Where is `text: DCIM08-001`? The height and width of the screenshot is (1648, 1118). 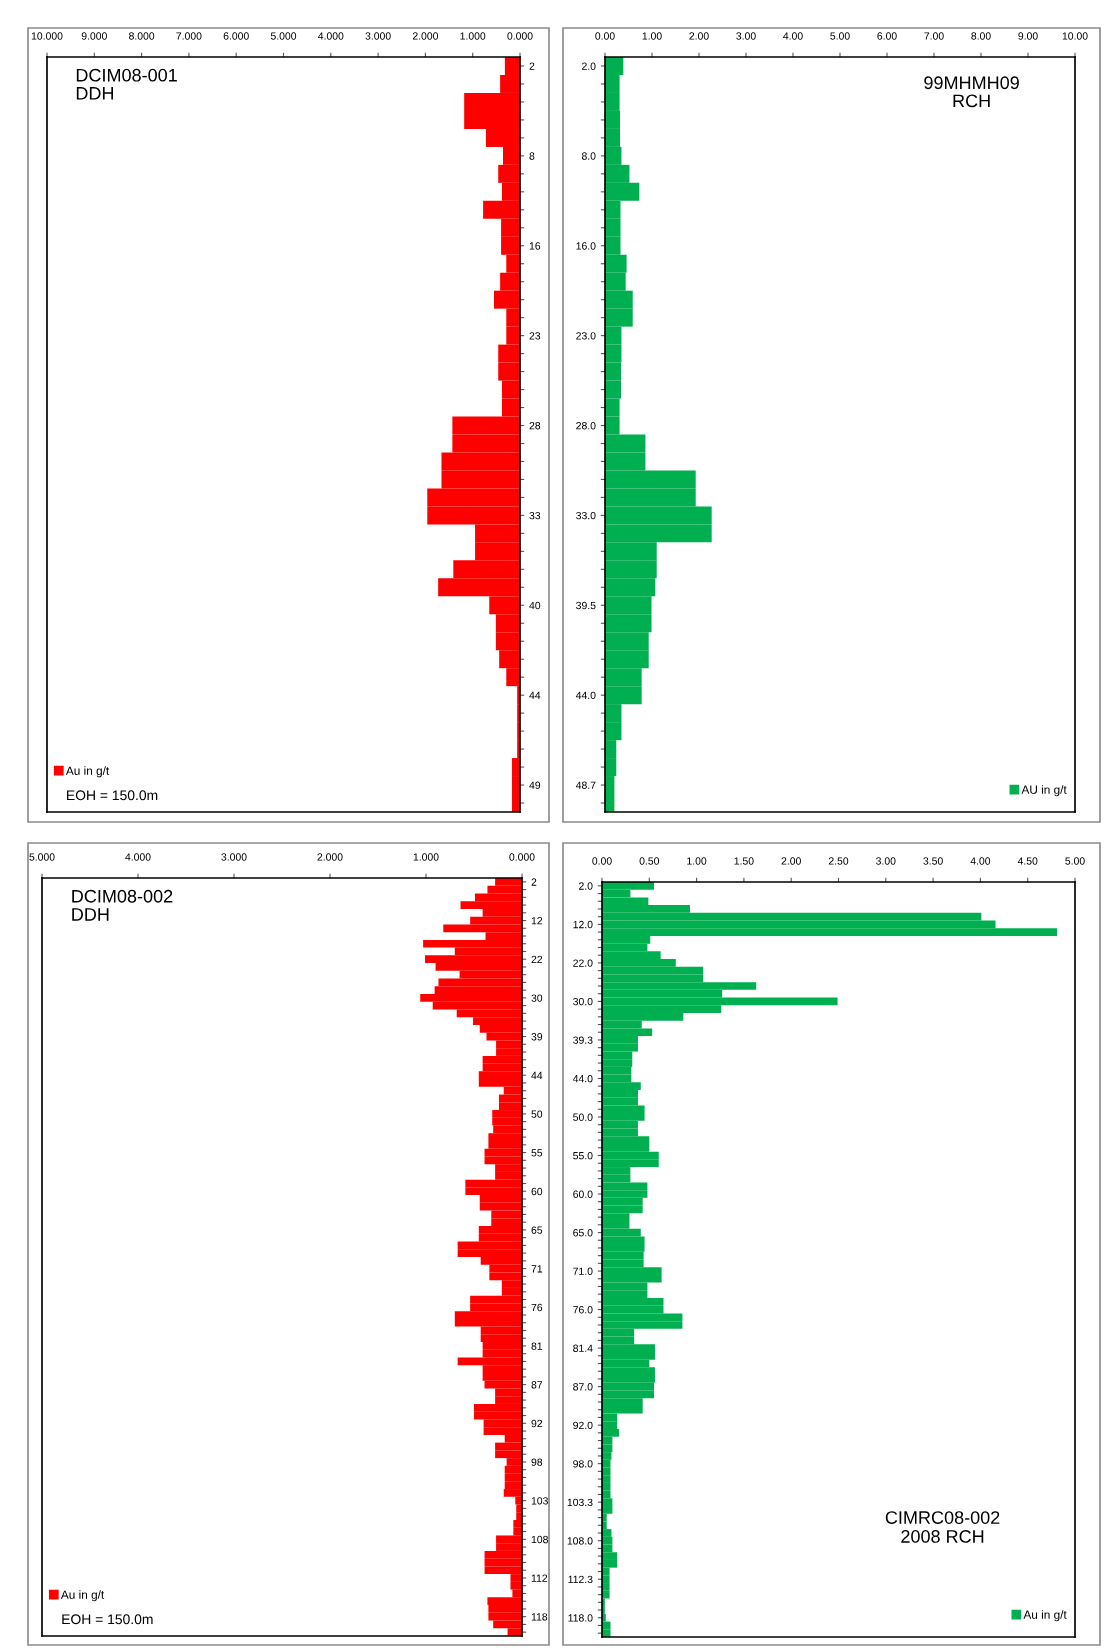 text: DCIM08-001 is located at coordinates (126, 75).